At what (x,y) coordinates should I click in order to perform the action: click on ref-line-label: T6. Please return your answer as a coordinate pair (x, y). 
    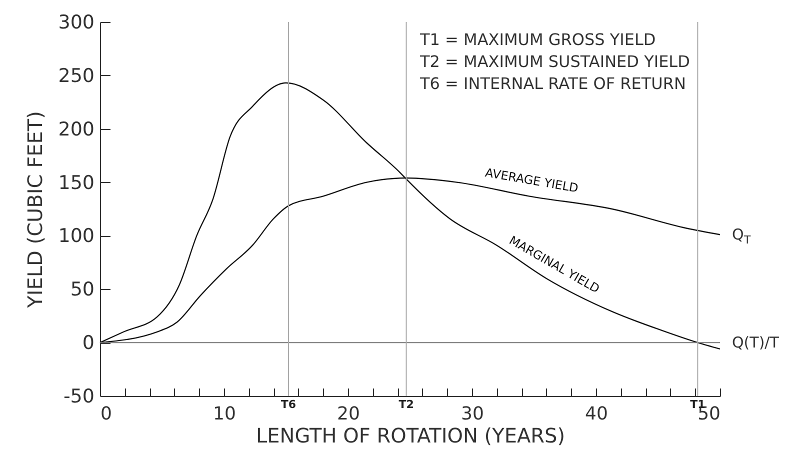
    Looking at the image, I should click on (288, 404).